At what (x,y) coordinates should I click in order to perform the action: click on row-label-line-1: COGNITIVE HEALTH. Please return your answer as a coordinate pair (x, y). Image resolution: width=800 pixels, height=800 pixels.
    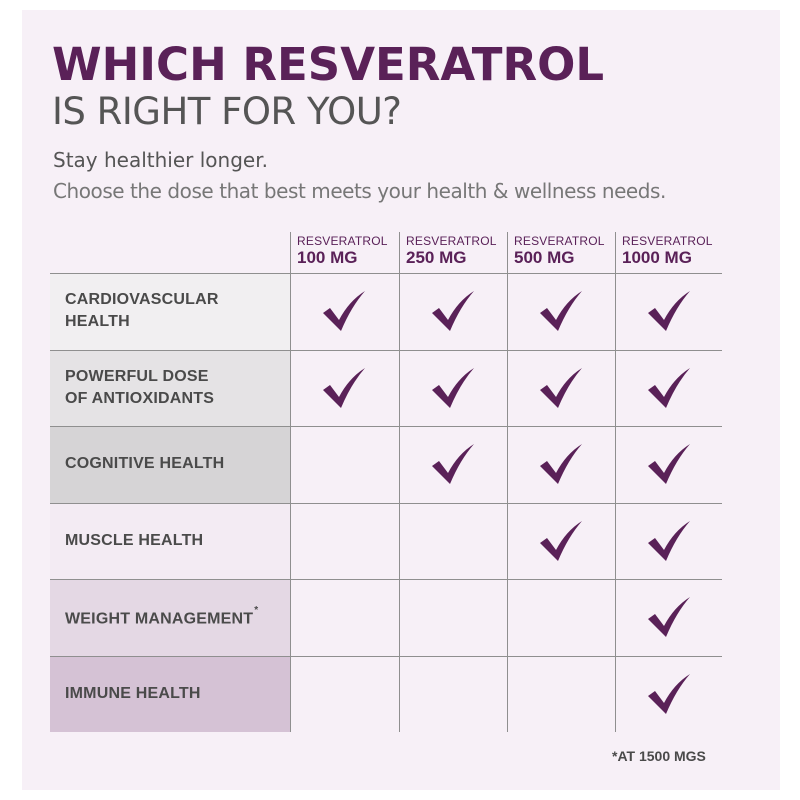
    Looking at the image, I should click on (145, 464).